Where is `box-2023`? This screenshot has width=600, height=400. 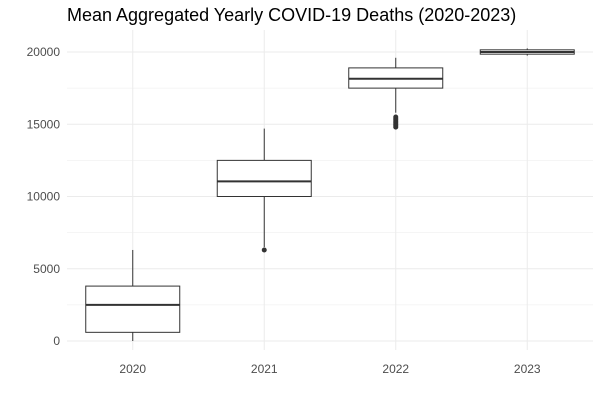 box-2023 is located at coordinates (527, 52).